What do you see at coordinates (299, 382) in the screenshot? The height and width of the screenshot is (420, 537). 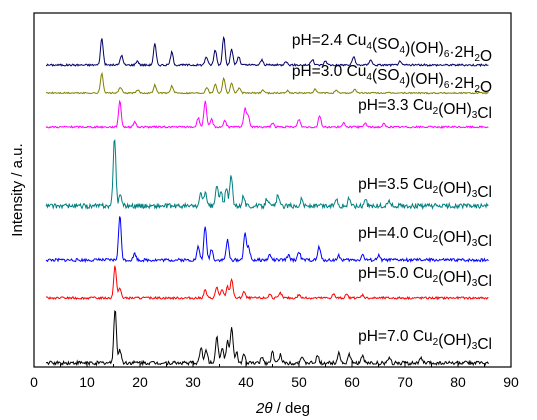 I see `x-tick-label-50: 50` at bounding box center [299, 382].